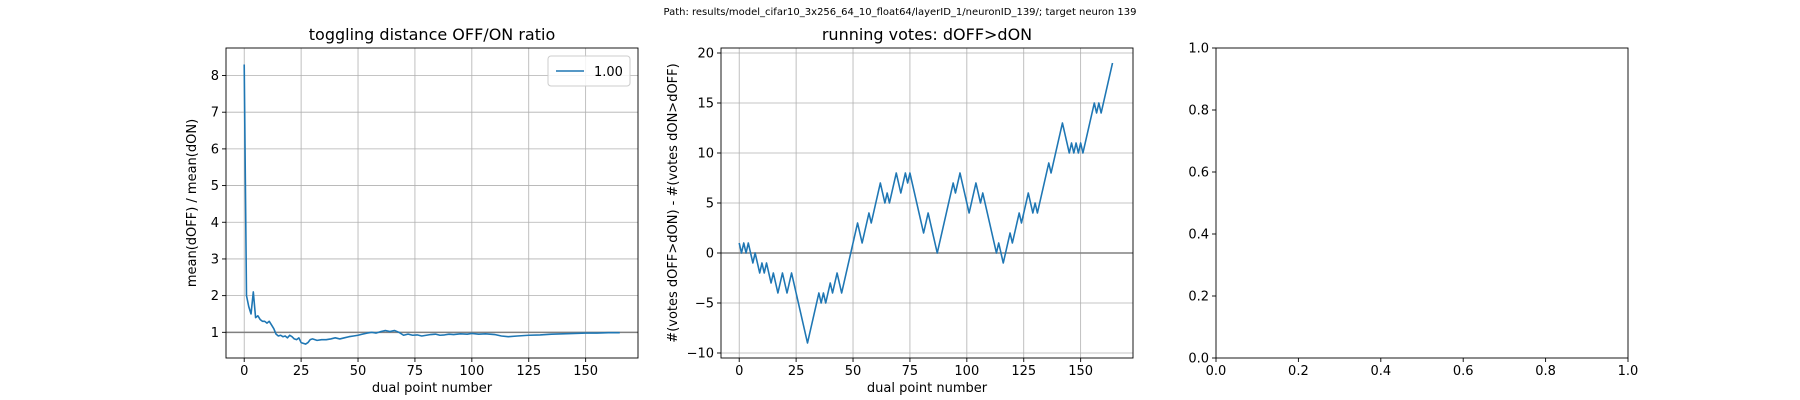 This screenshot has height=400, width=1800. What do you see at coordinates (215, 113) in the screenshot?
I see `y-tick-label: 7` at bounding box center [215, 113].